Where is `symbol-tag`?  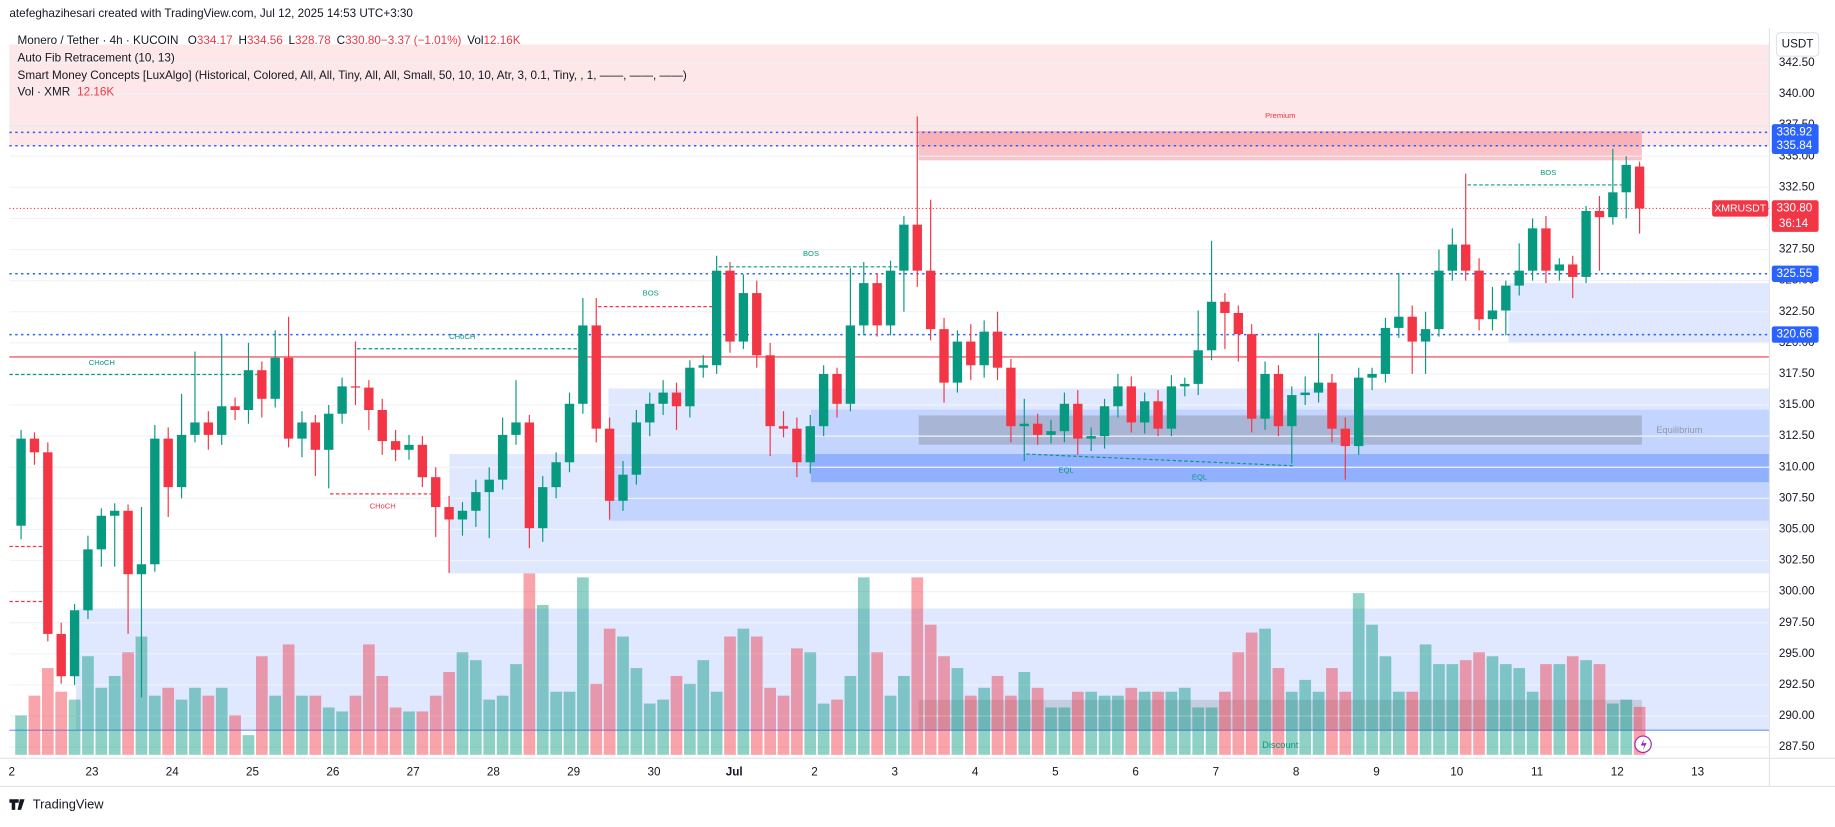 symbol-tag is located at coordinates (1740, 208).